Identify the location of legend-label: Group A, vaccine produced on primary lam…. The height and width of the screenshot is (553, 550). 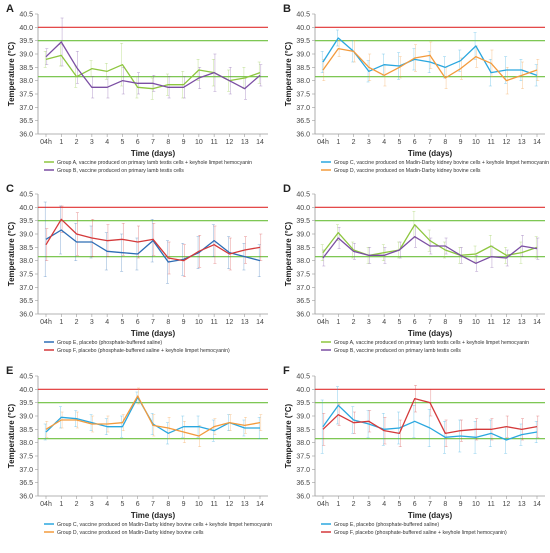
(431, 343).